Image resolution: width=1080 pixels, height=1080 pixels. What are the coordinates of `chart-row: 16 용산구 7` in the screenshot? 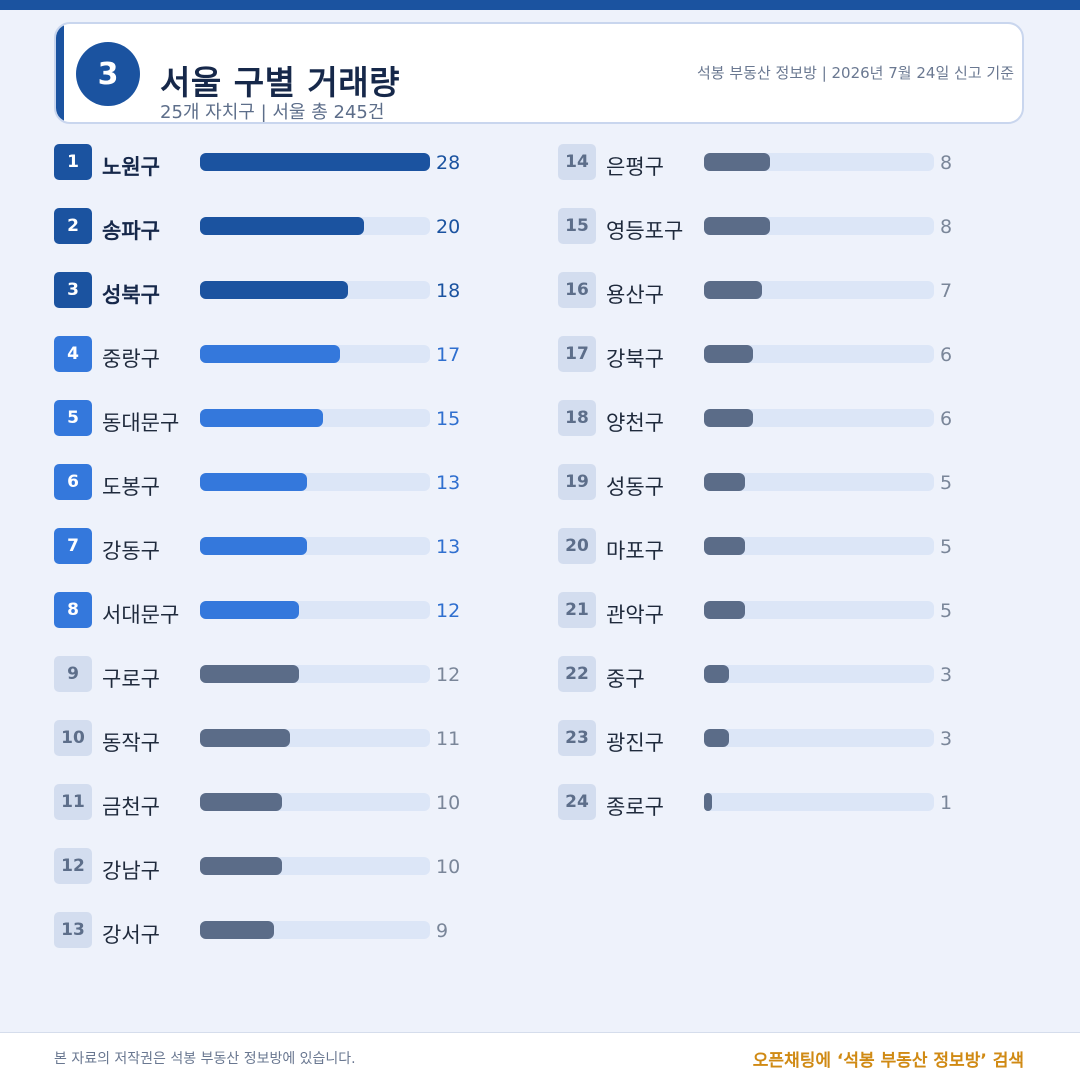 It's located at (778, 288).